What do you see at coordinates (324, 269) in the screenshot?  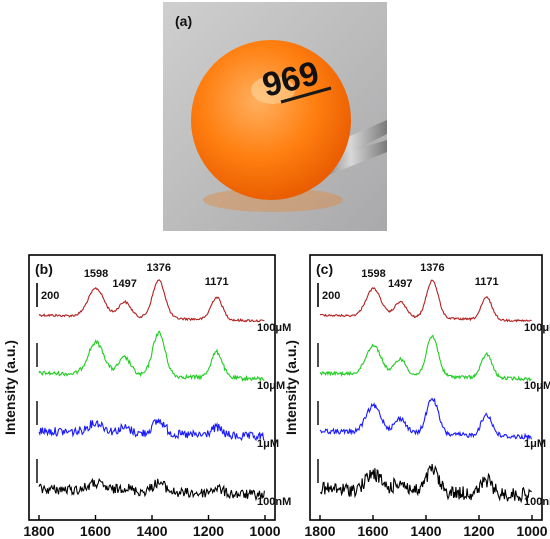 I see `panel-label: (c)` at bounding box center [324, 269].